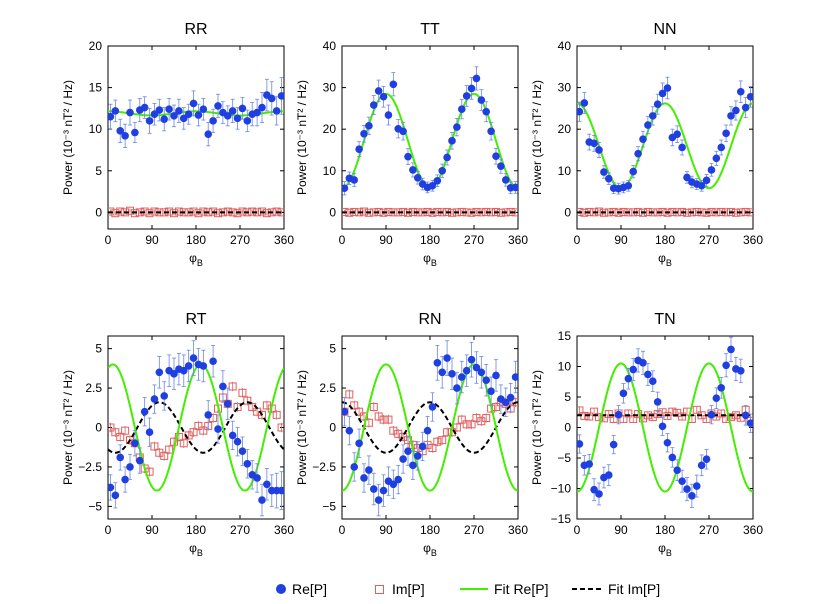 This screenshot has height=604, width=830. What do you see at coordinates (240, 240) in the screenshot?
I see `x-tick-label: 270` at bounding box center [240, 240].